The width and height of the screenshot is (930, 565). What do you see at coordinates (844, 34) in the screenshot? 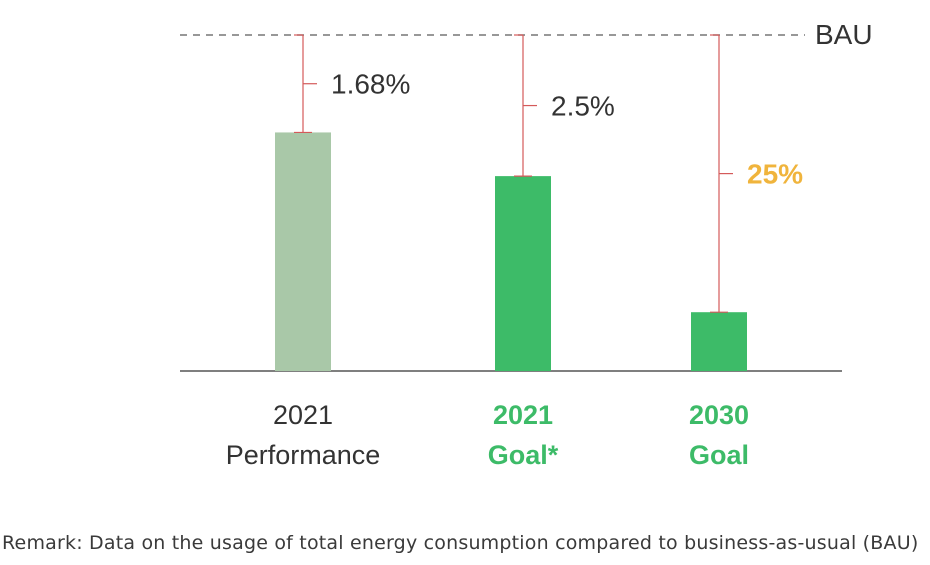
I see `bau-label: BAU` at bounding box center [844, 34].